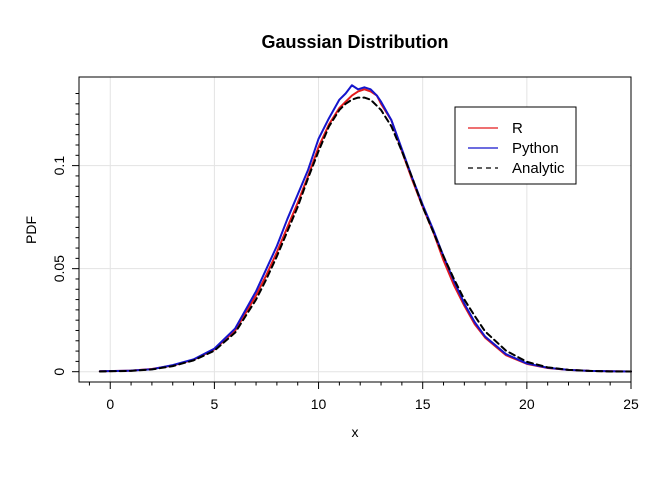 The width and height of the screenshot is (672, 480). What do you see at coordinates (535, 148) in the screenshot?
I see `legend-label-python: Python` at bounding box center [535, 148].